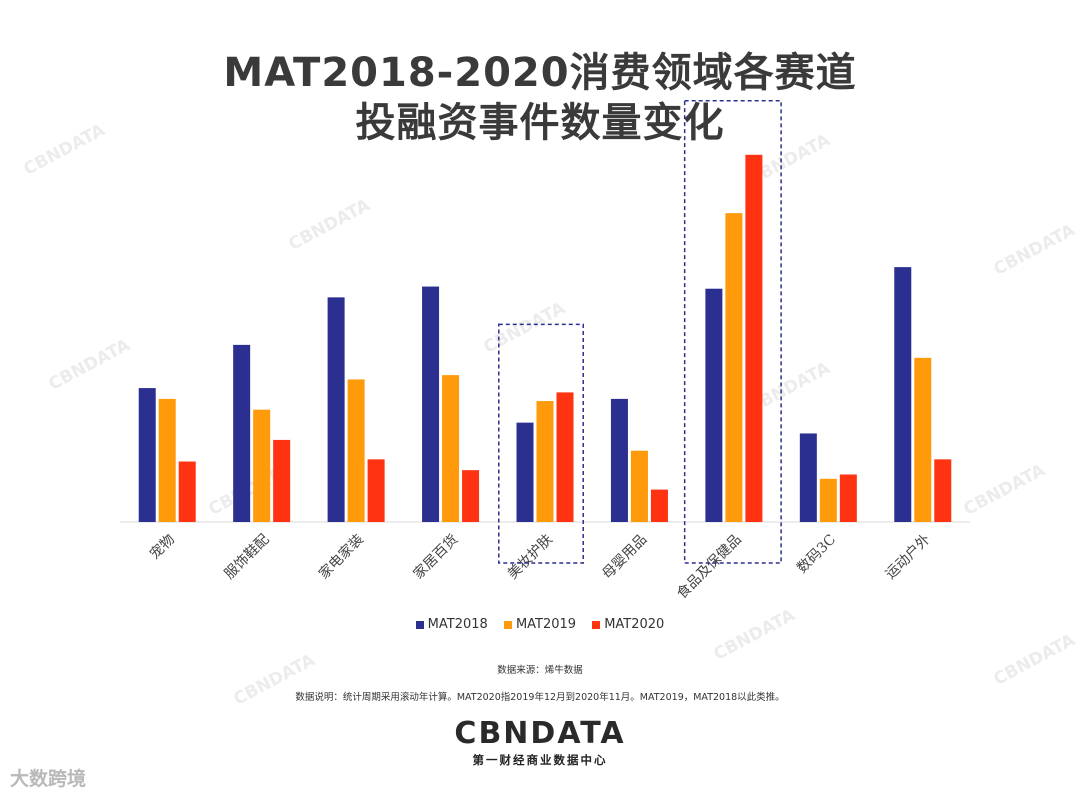 The image size is (1080, 799). Describe the element at coordinates (162, 547) in the screenshot. I see `category-label: 宠物` at that location.